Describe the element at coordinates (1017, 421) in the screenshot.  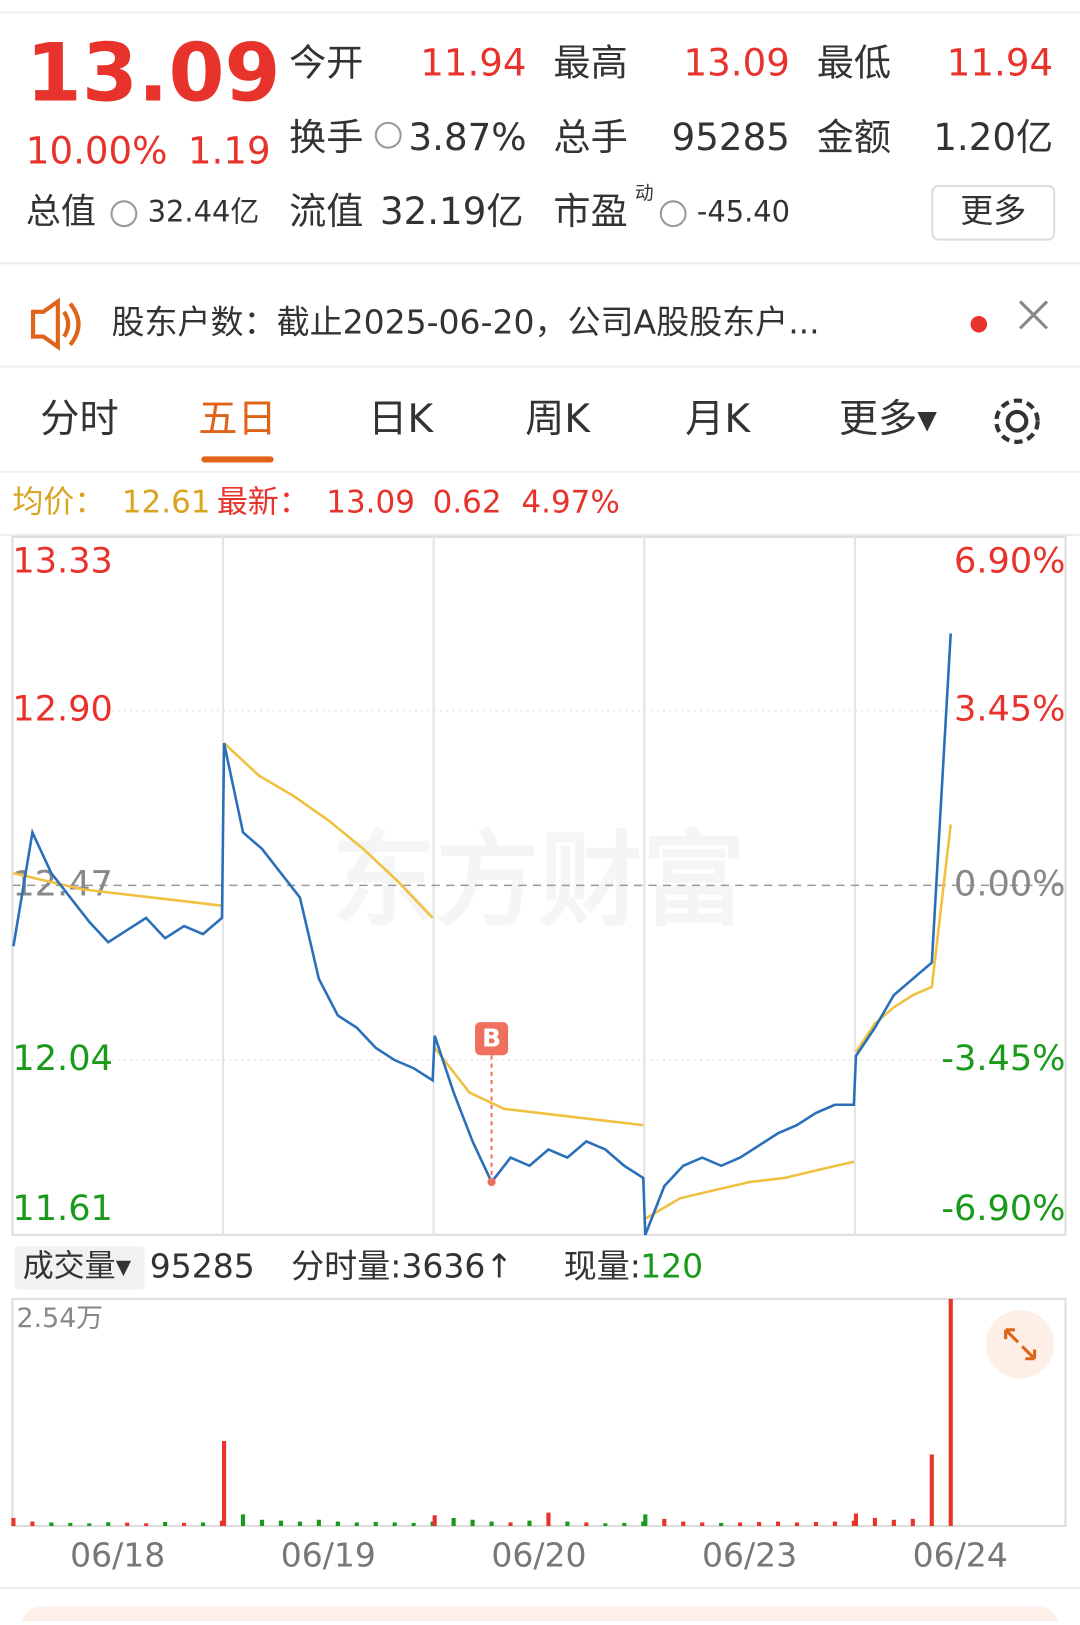
I see `settings-button` at that location.